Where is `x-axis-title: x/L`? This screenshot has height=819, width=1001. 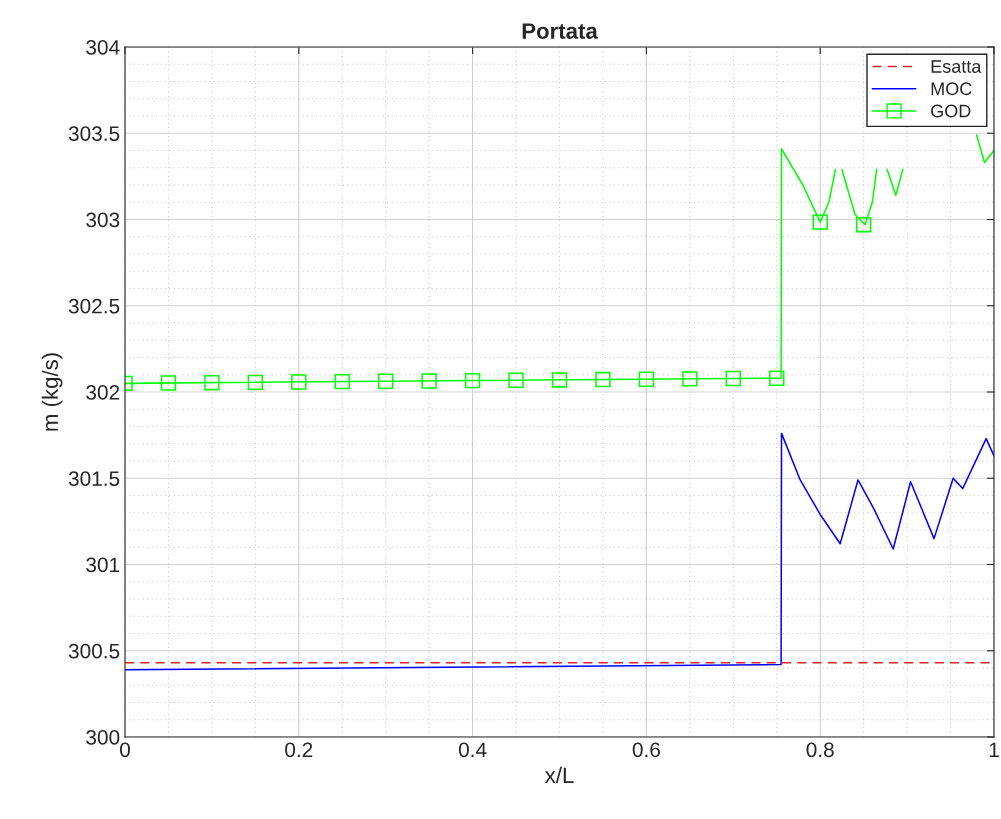 x-axis-title: x/L is located at coordinates (559, 775).